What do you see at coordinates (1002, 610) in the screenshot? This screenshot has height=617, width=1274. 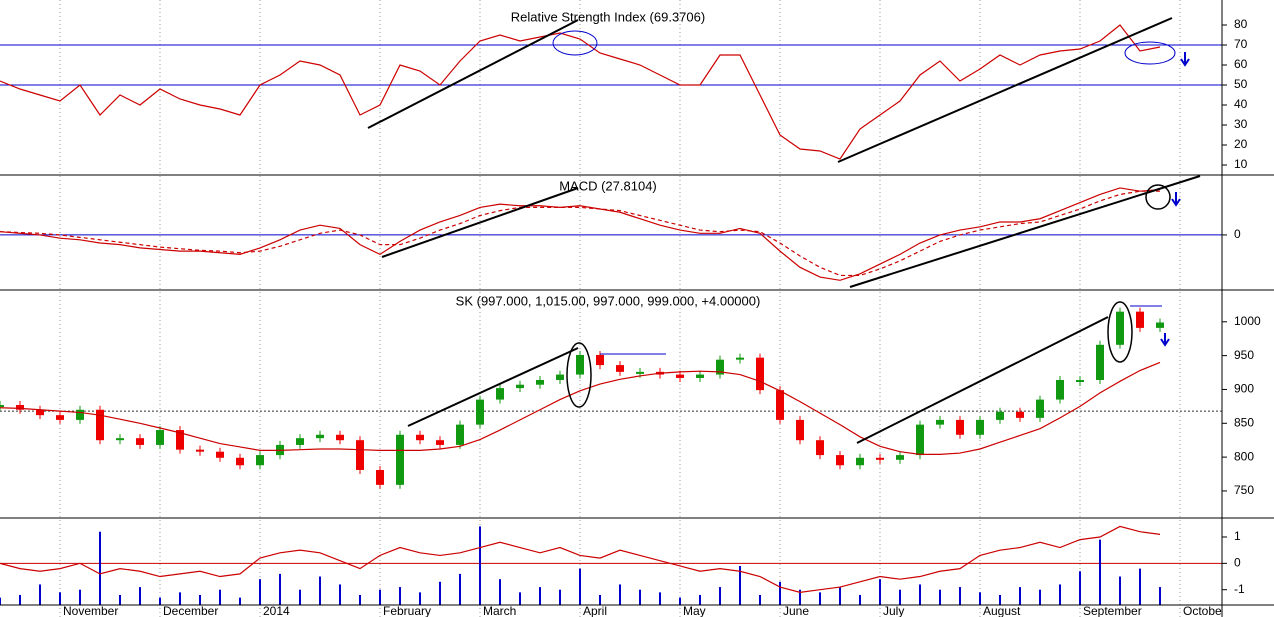 I see `x-tick-label: August` at bounding box center [1002, 610].